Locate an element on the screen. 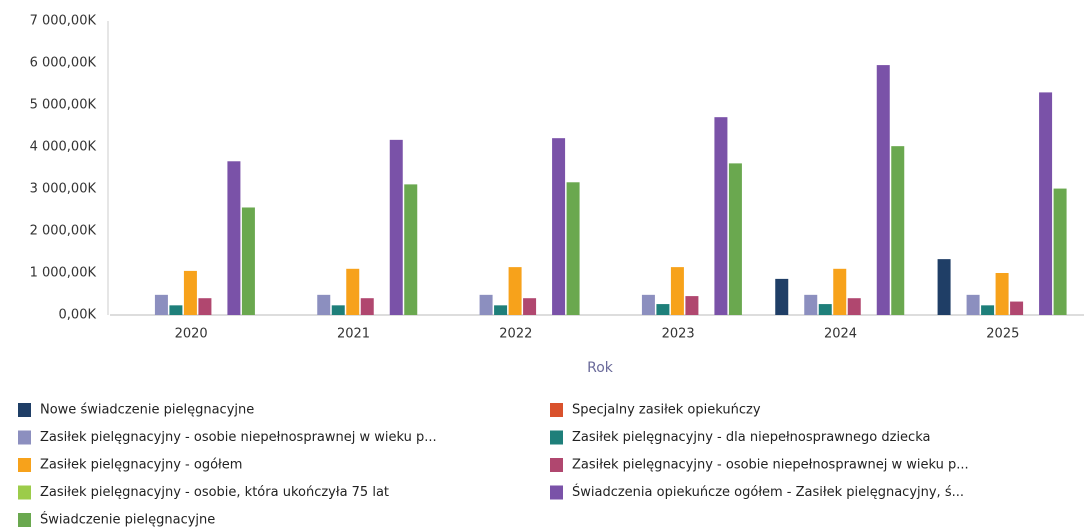 This screenshot has width=1084, height=528. legend-label: Specjalny zasiłek opiekuńczy is located at coordinates (666, 410).